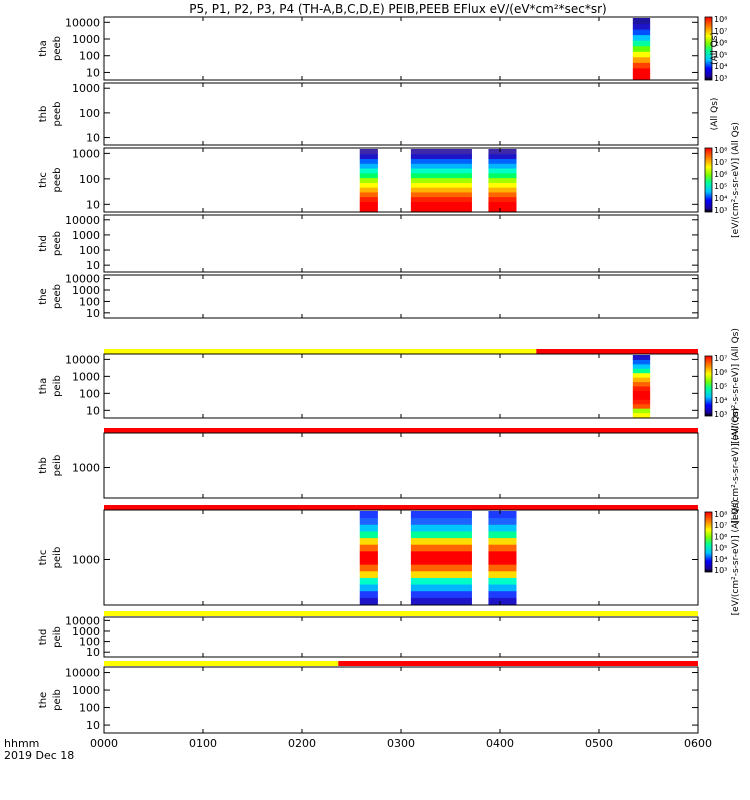 The image size is (750, 800). What do you see at coordinates (21, 743) in the screenshot?
I see `x-axis-label-line1: hhmm` at bounding box center [21, 743].